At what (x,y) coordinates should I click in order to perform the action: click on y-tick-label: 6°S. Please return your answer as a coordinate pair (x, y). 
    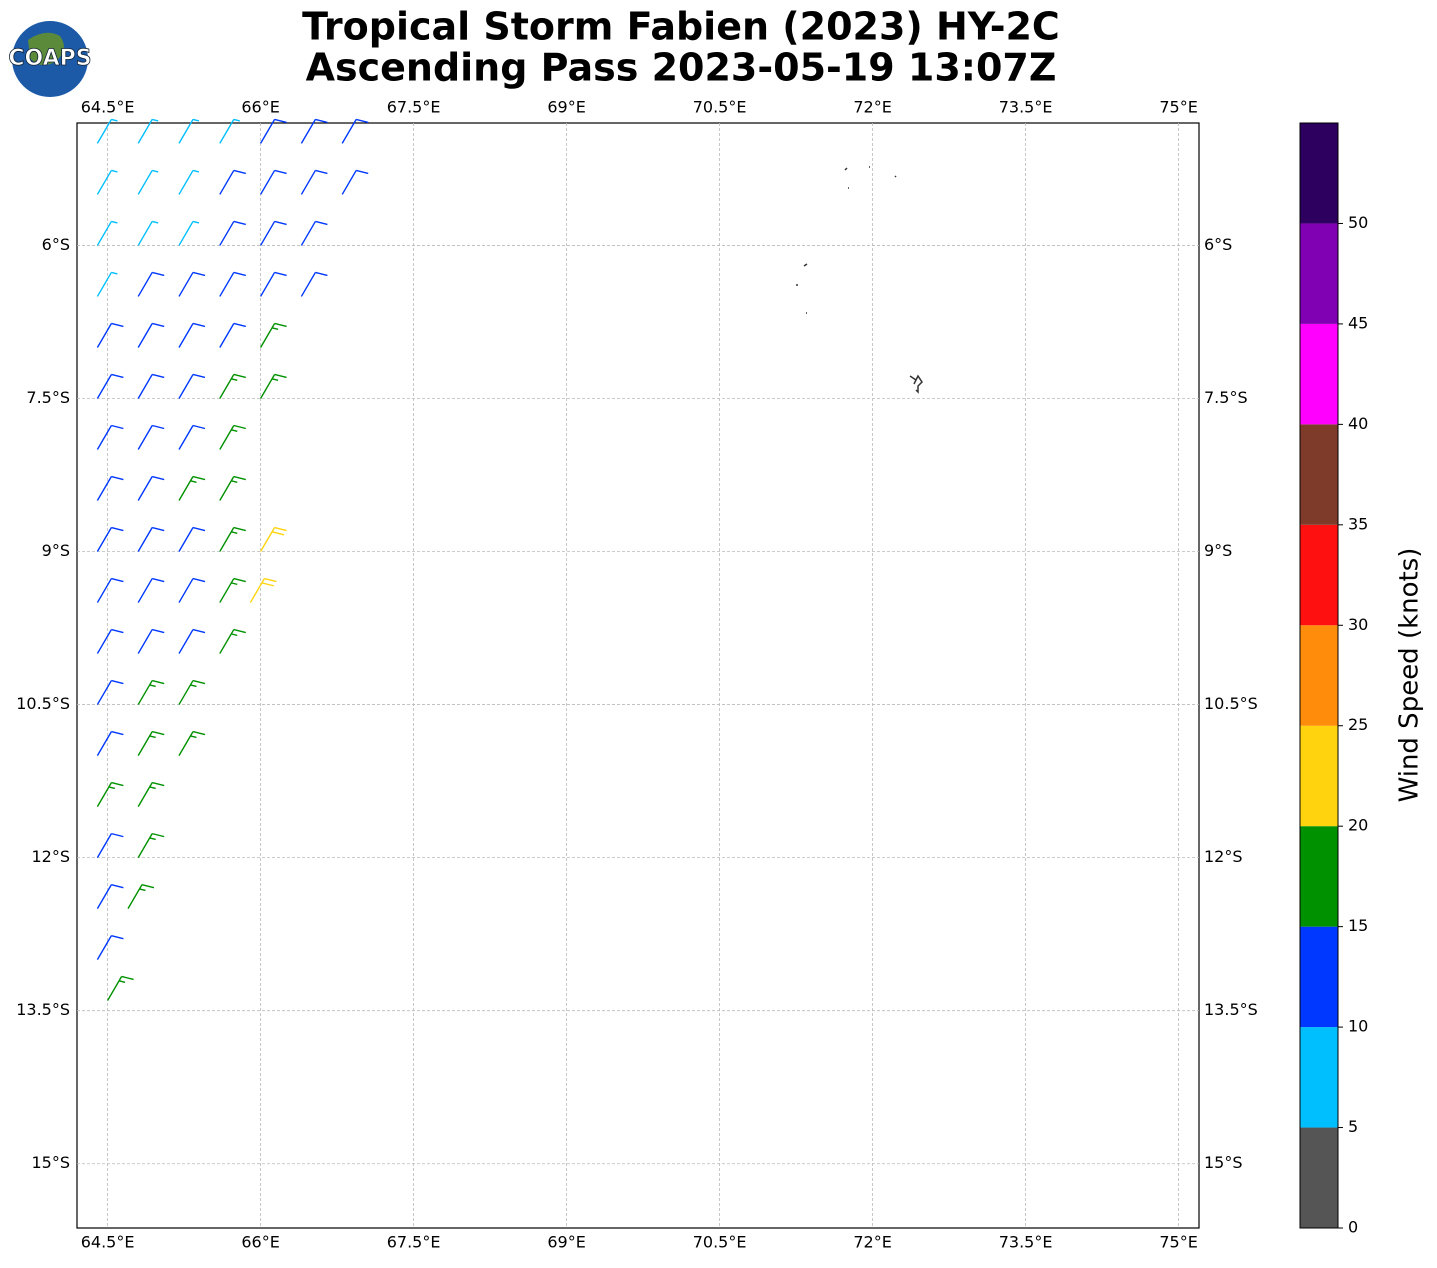
    Looking at the image, I should click on (1218, 244).